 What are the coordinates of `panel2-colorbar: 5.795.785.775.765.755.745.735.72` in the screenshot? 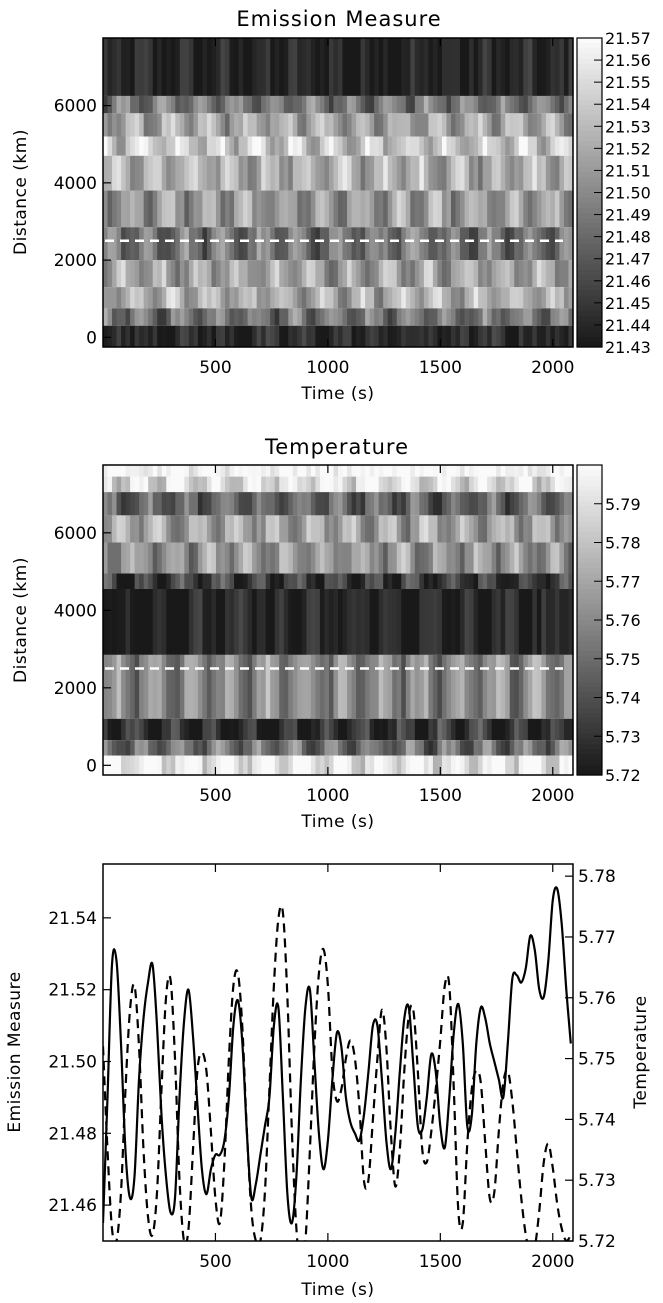 It's located at (608, 624).